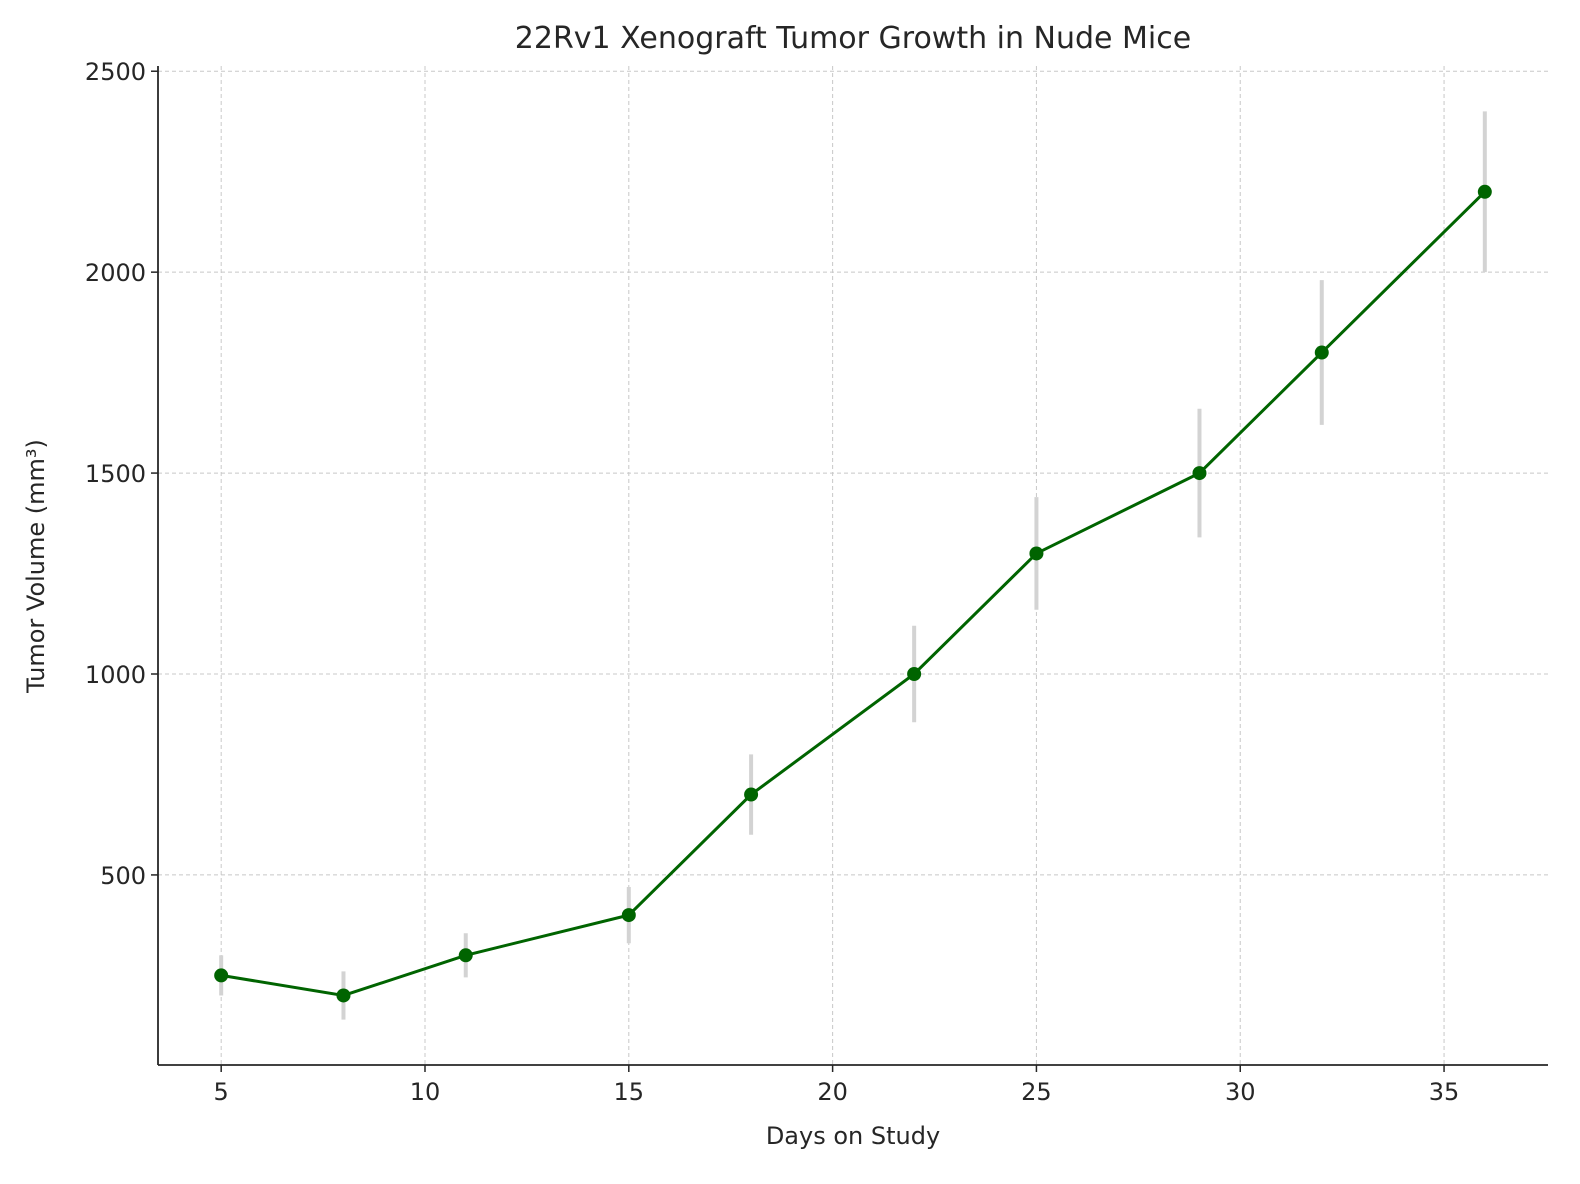 The image size is (1580, 1184). Describe the element at coordinates (221, 1092) in the screenshot. I see `x-tick-label: 5` at that location.